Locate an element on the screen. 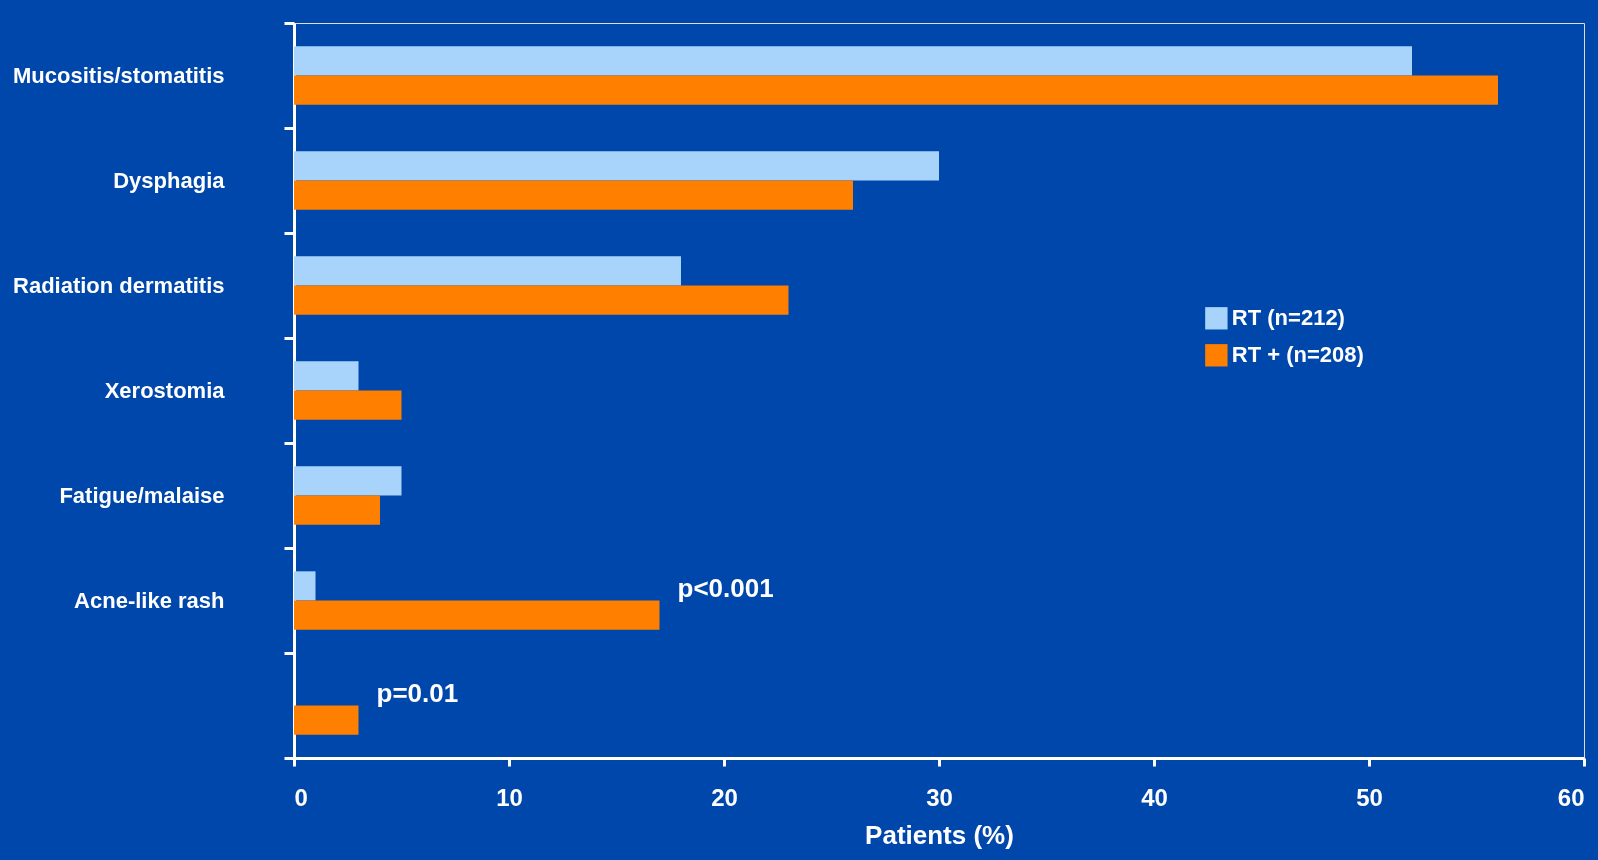 This screenshot has height=860, width=1598. x-tick-label: 0 is located at coordinates (301, 797).